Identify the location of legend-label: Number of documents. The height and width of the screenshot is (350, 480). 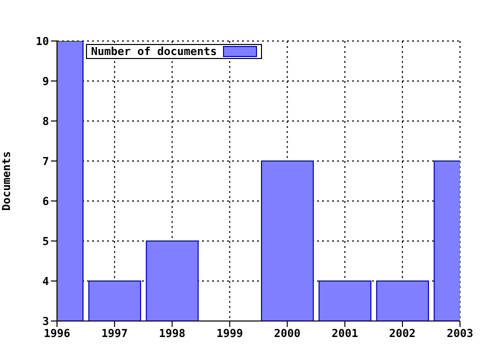
(154, 51).